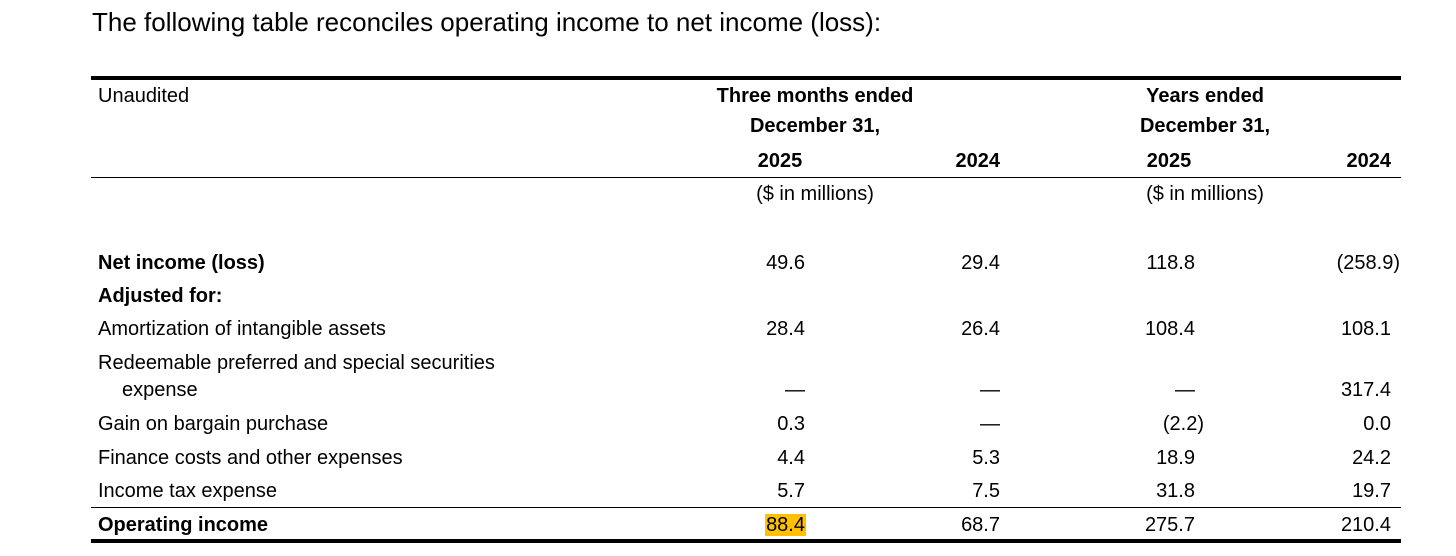  What do you see at coordinates (791, 458) in the screenshot?
I see `cell-finance-costs-q2025: 4.4` at bounding box center [791, 458].